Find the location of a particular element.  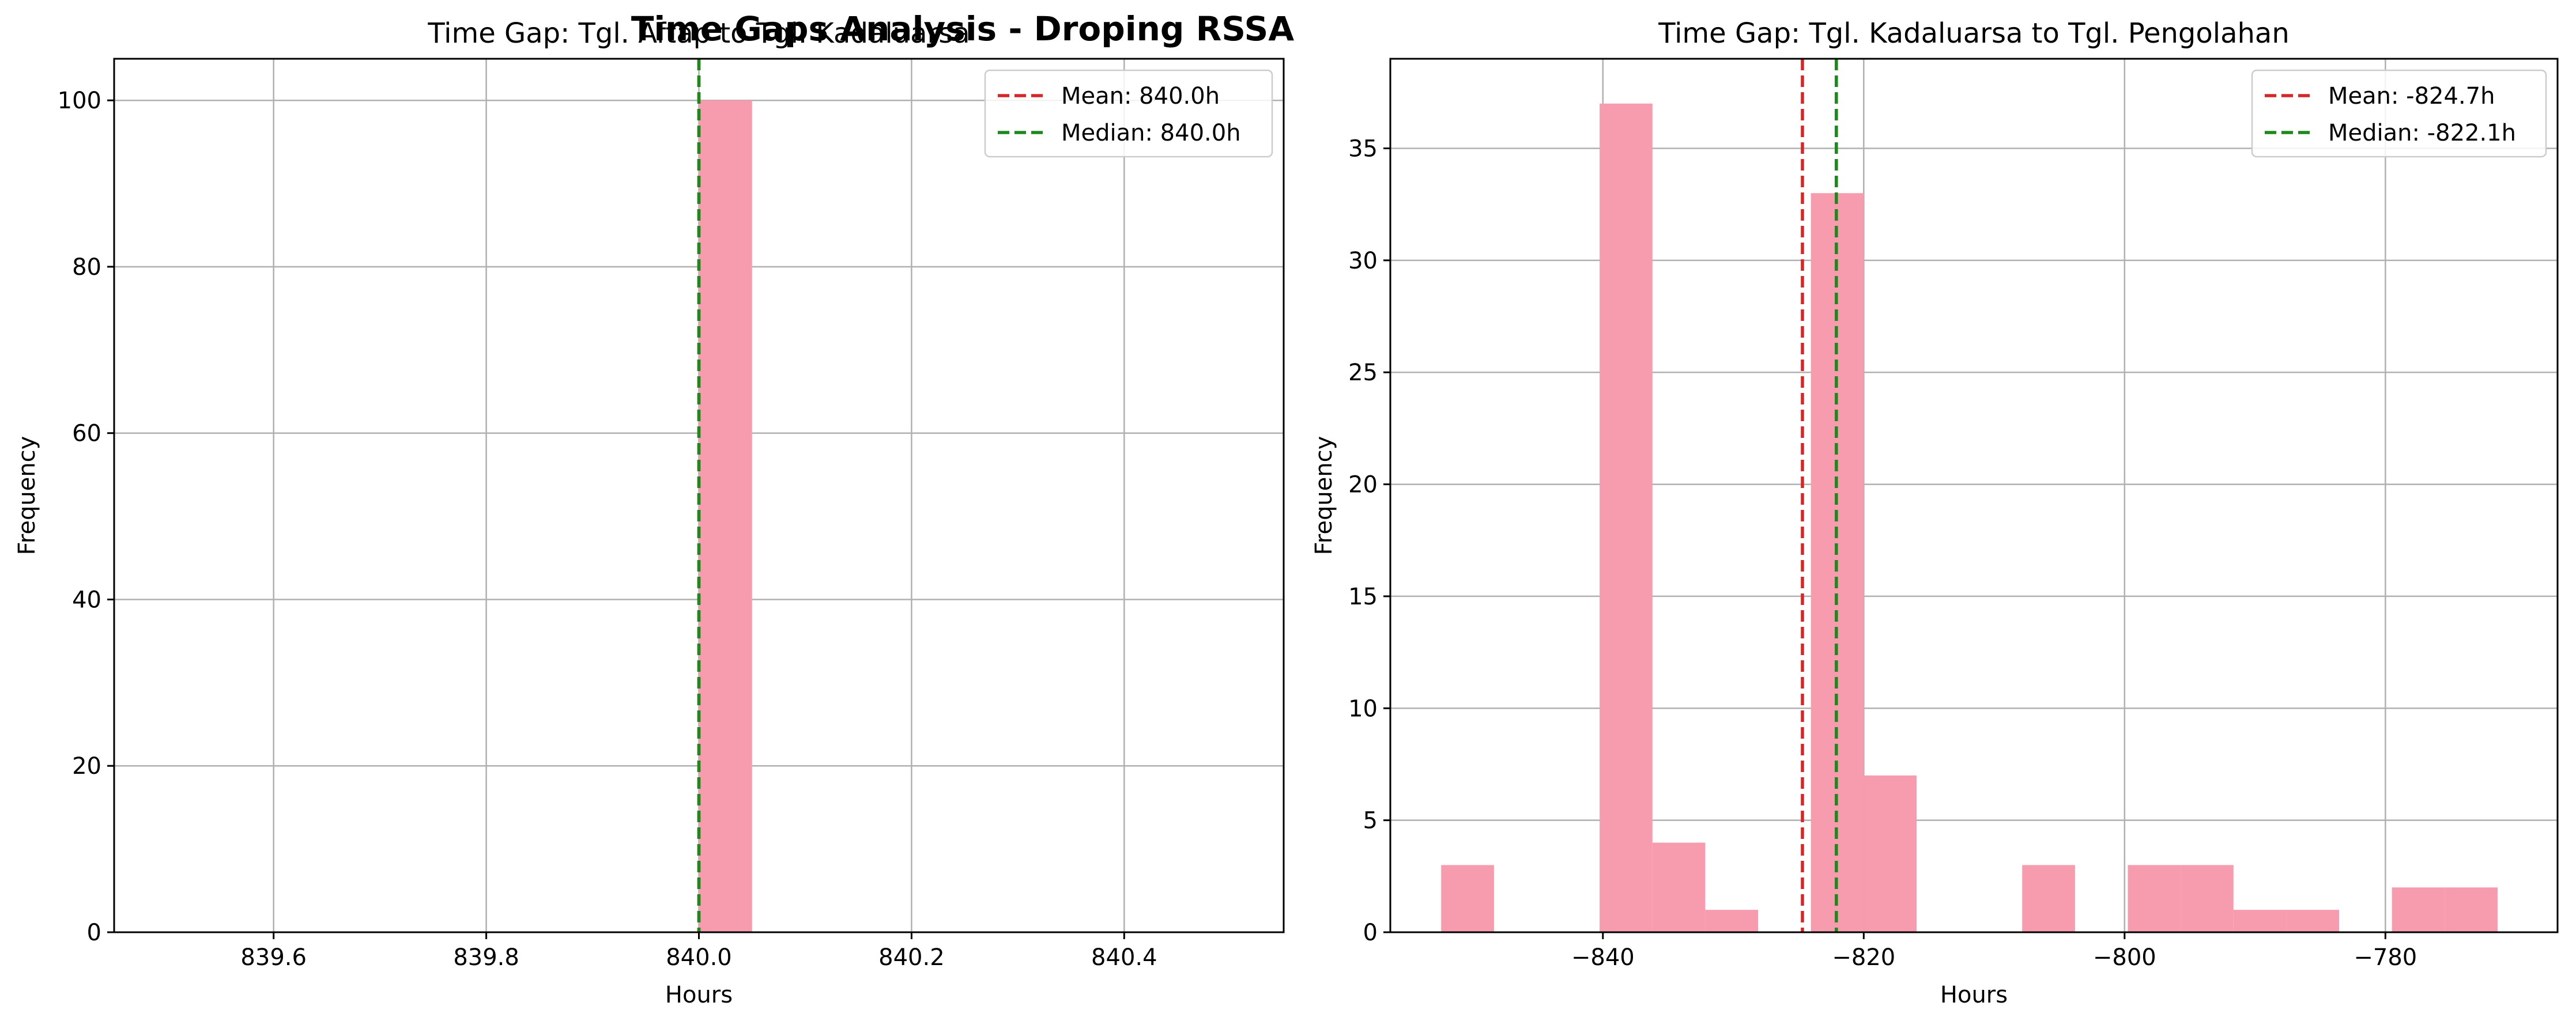

y-tick-label: 35 is located at coordinates (1363, 148).